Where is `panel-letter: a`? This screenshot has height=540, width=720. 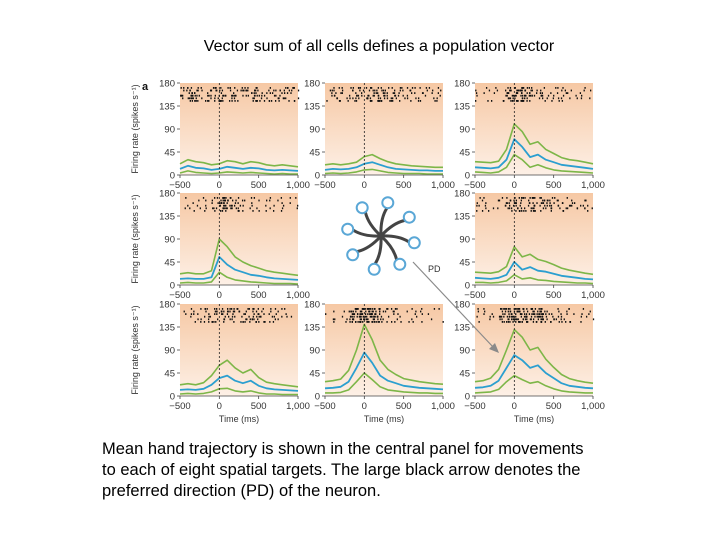
panel-letter: a is located at coordinates (145, 87).